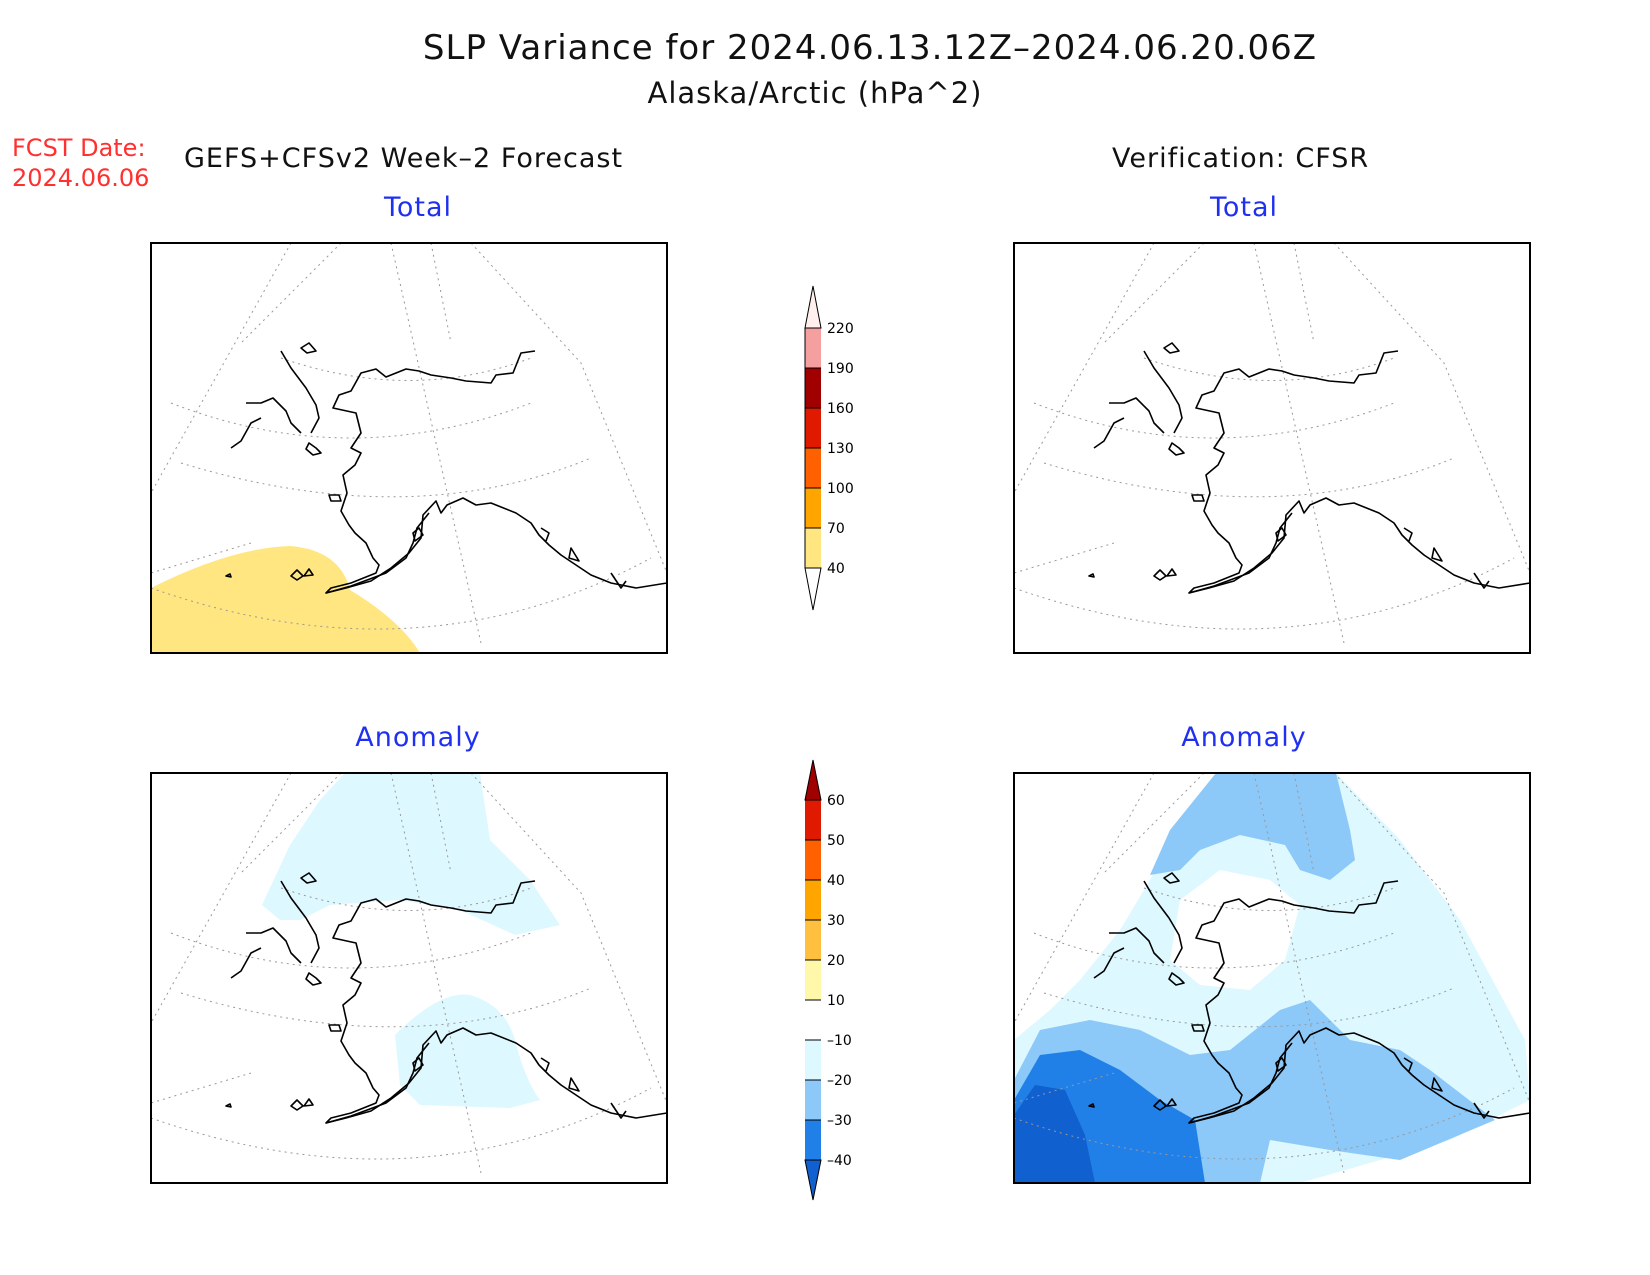 This screenshot has height=1275, width=1650. Describe the element at coordinates (409, 978) in the screenshot. I see `forecast-anomaly-map` at that location.